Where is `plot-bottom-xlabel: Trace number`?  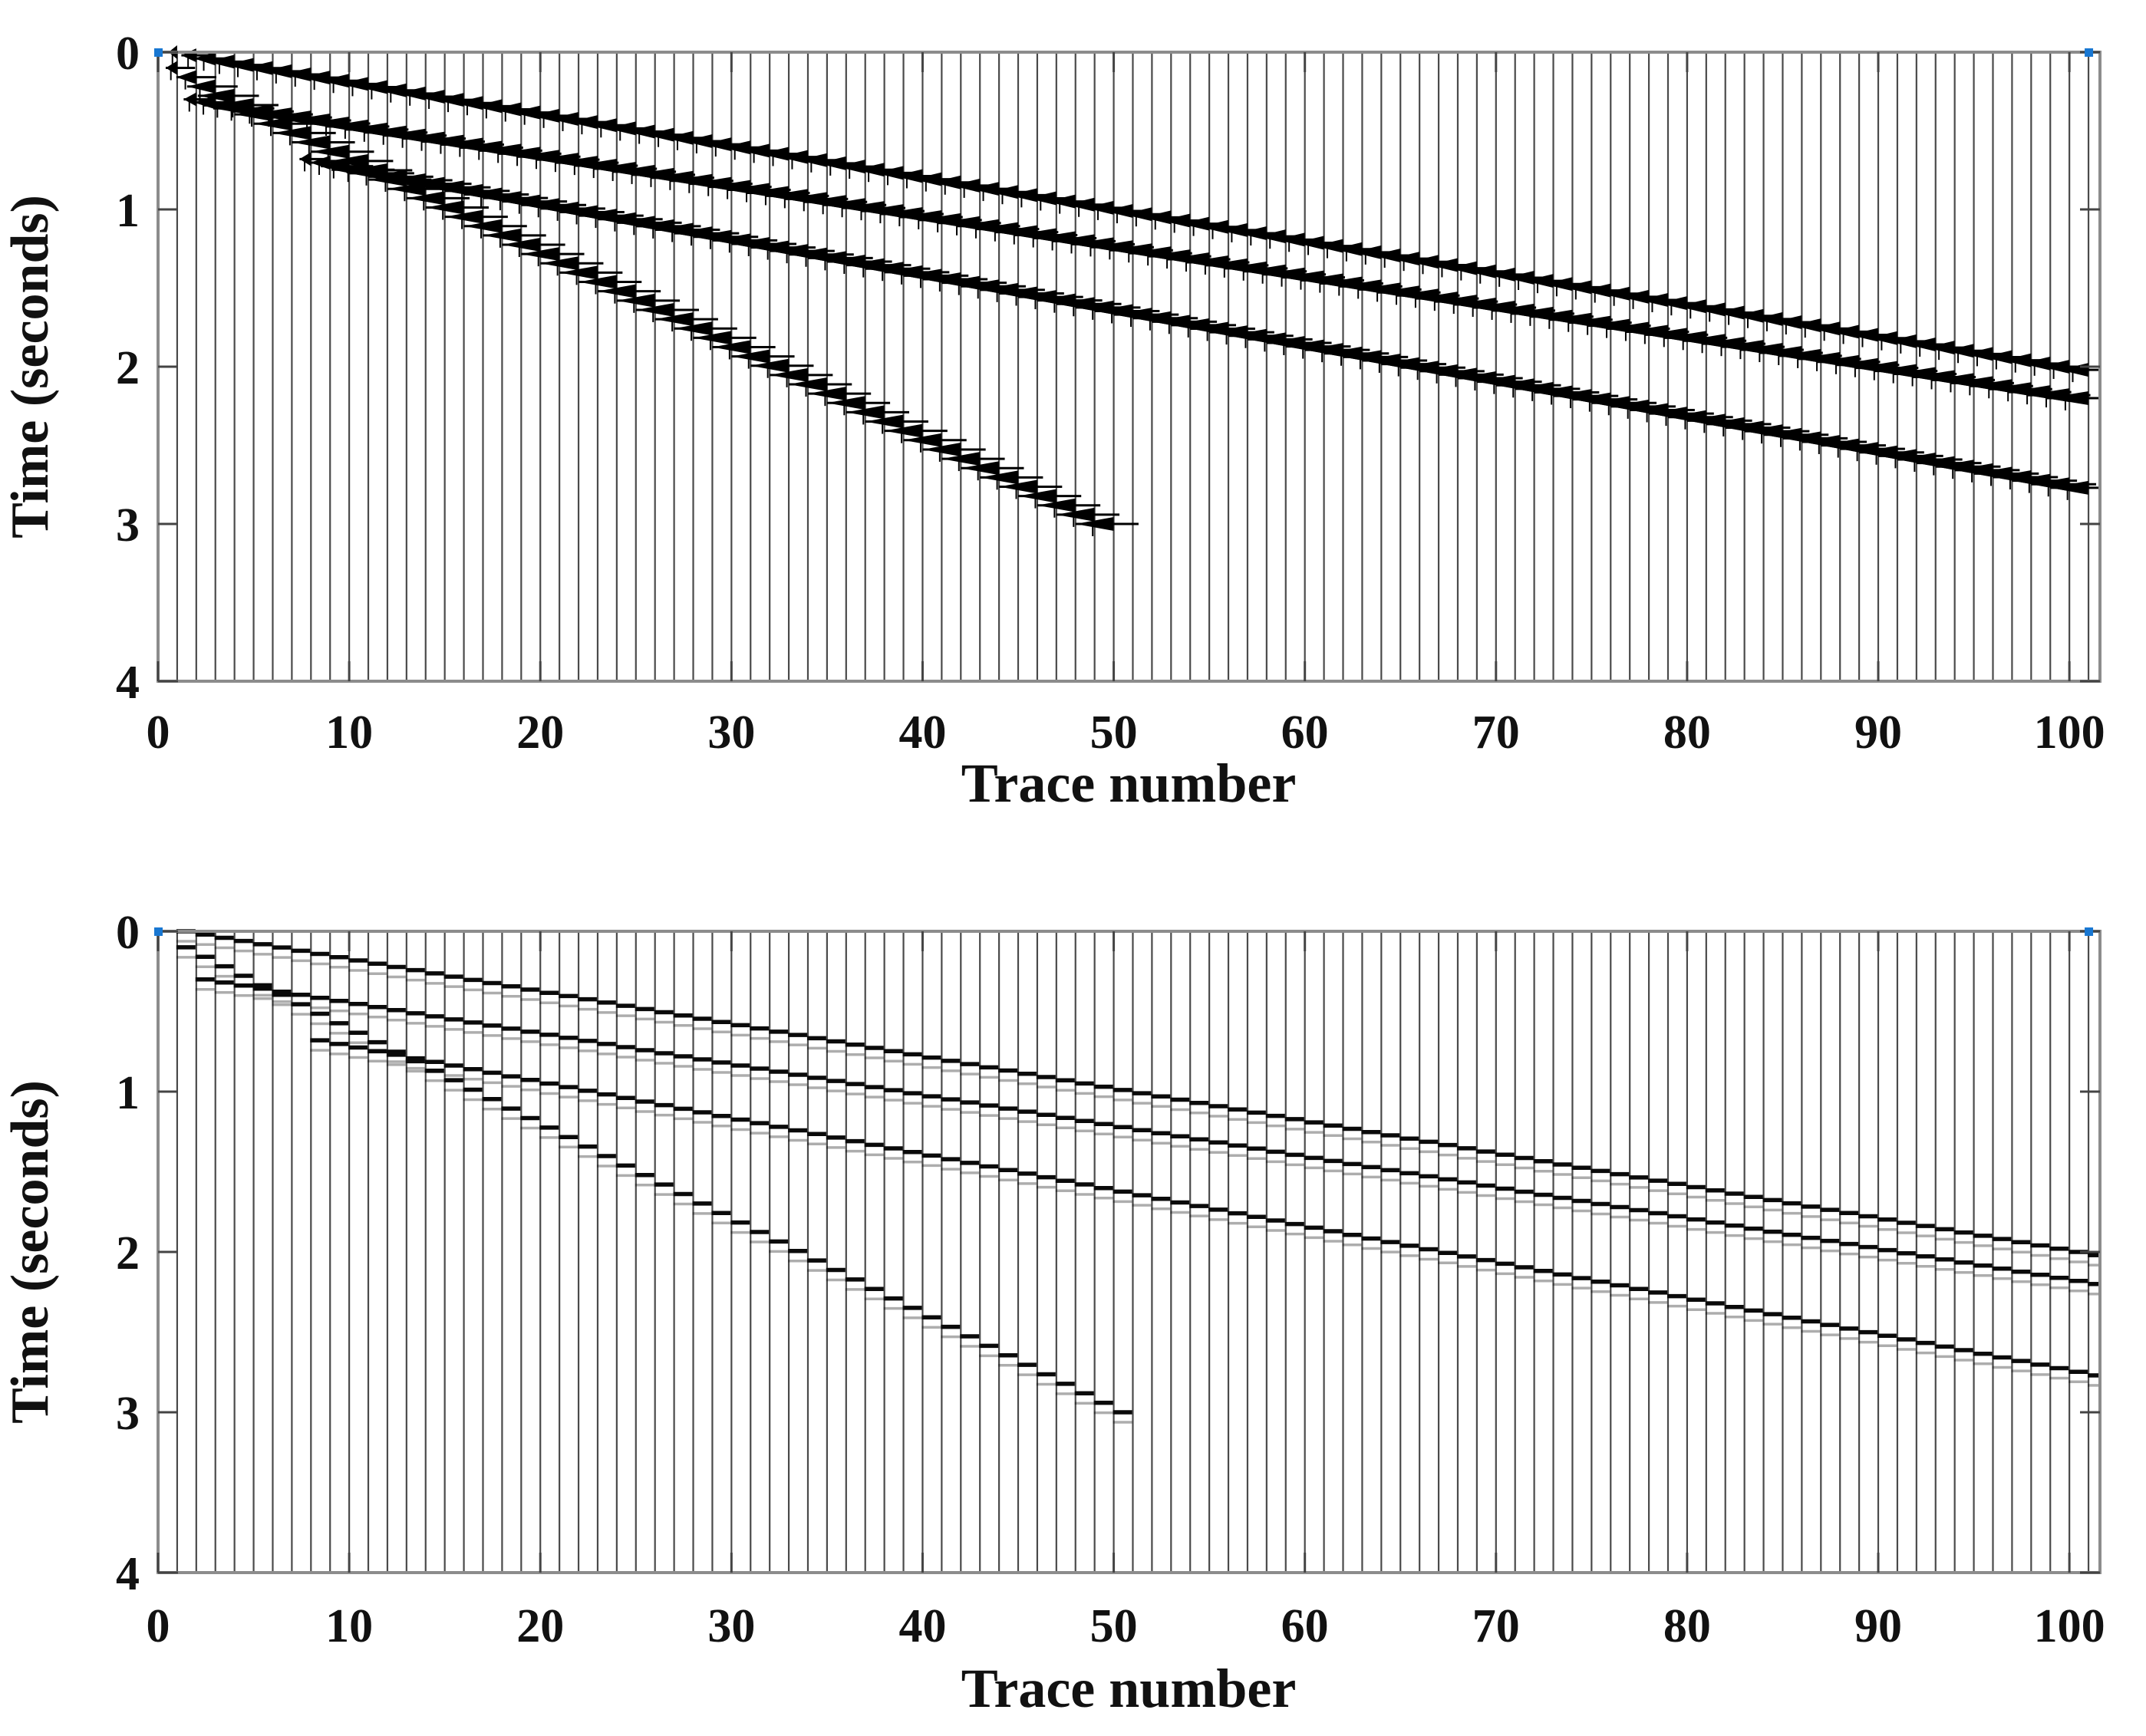 plot-bottom-xlabel: Trace number is located at coordinates (1129, 1688).